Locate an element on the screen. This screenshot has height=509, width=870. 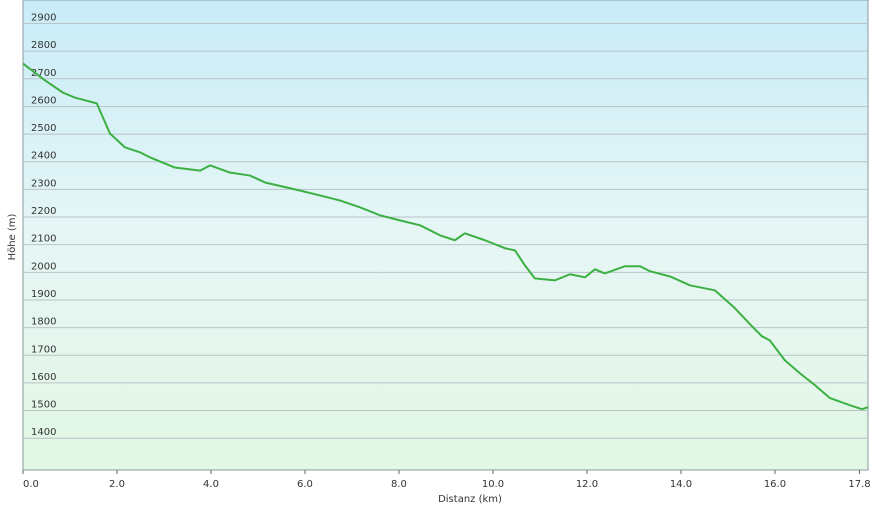
y-tick-label: 1800 is located at coordinates (43, 322).